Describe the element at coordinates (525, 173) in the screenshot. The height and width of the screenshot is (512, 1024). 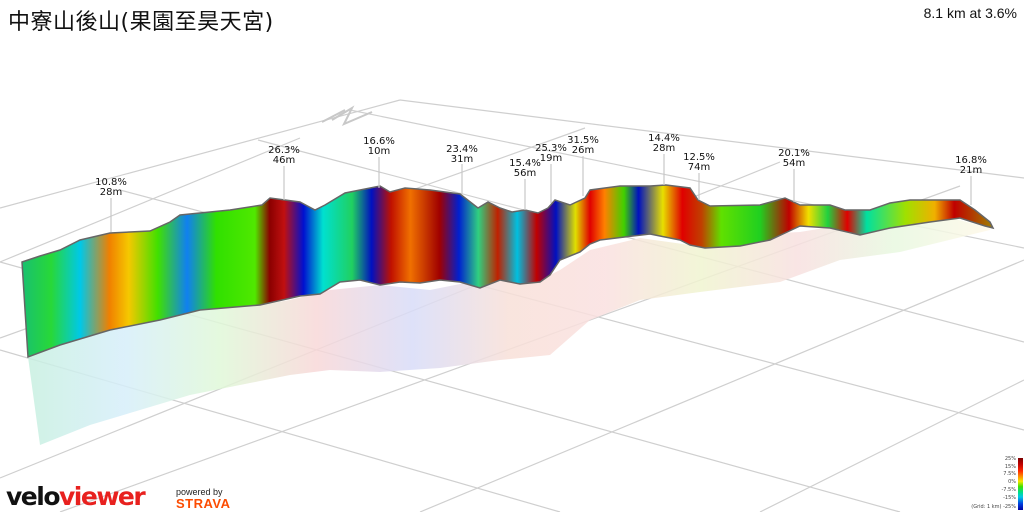
I see `anno-length: 56m` at that location.